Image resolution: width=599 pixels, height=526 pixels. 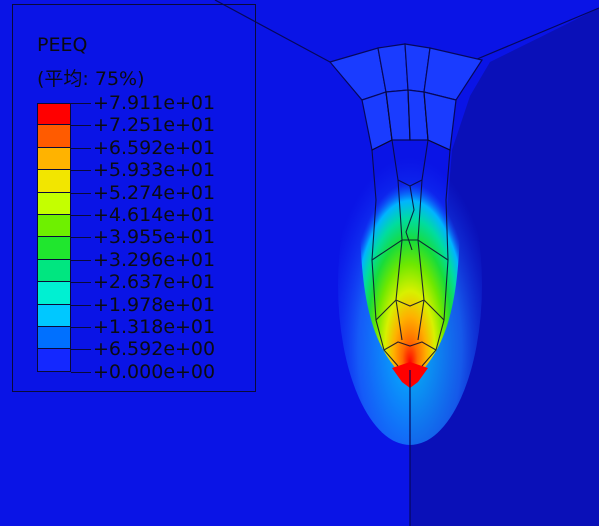 I want to click on legend-color-bar, so click(x=54, y=237).